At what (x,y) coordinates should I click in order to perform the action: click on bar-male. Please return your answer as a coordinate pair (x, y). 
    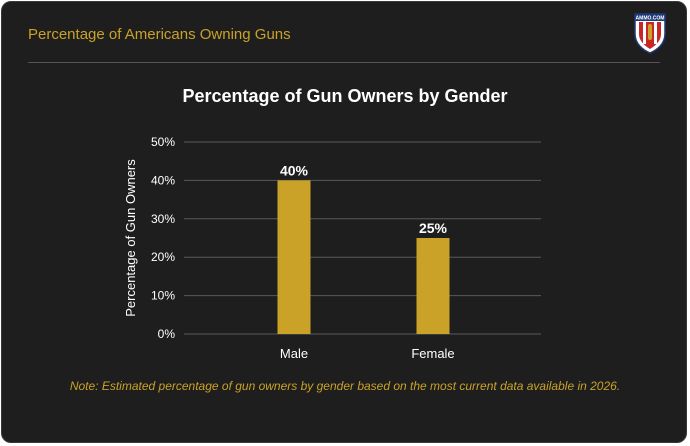
    Looking at the image, I should click on (294, 257).